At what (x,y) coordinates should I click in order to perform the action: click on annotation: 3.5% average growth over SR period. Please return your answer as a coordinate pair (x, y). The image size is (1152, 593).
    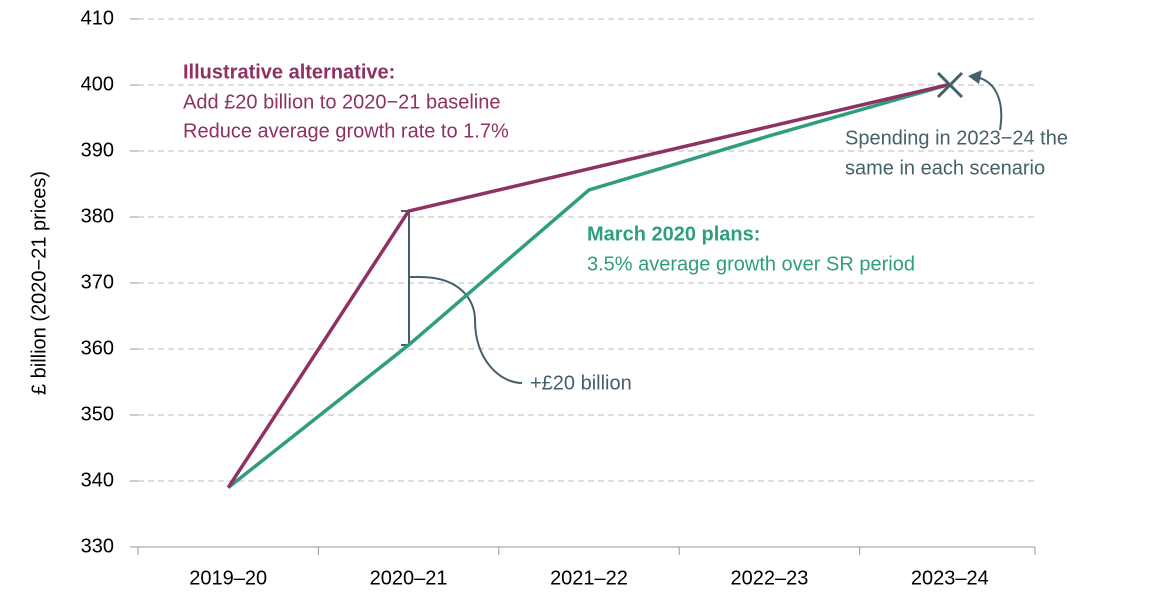
    Looking at the image, I should click on (751, 264).